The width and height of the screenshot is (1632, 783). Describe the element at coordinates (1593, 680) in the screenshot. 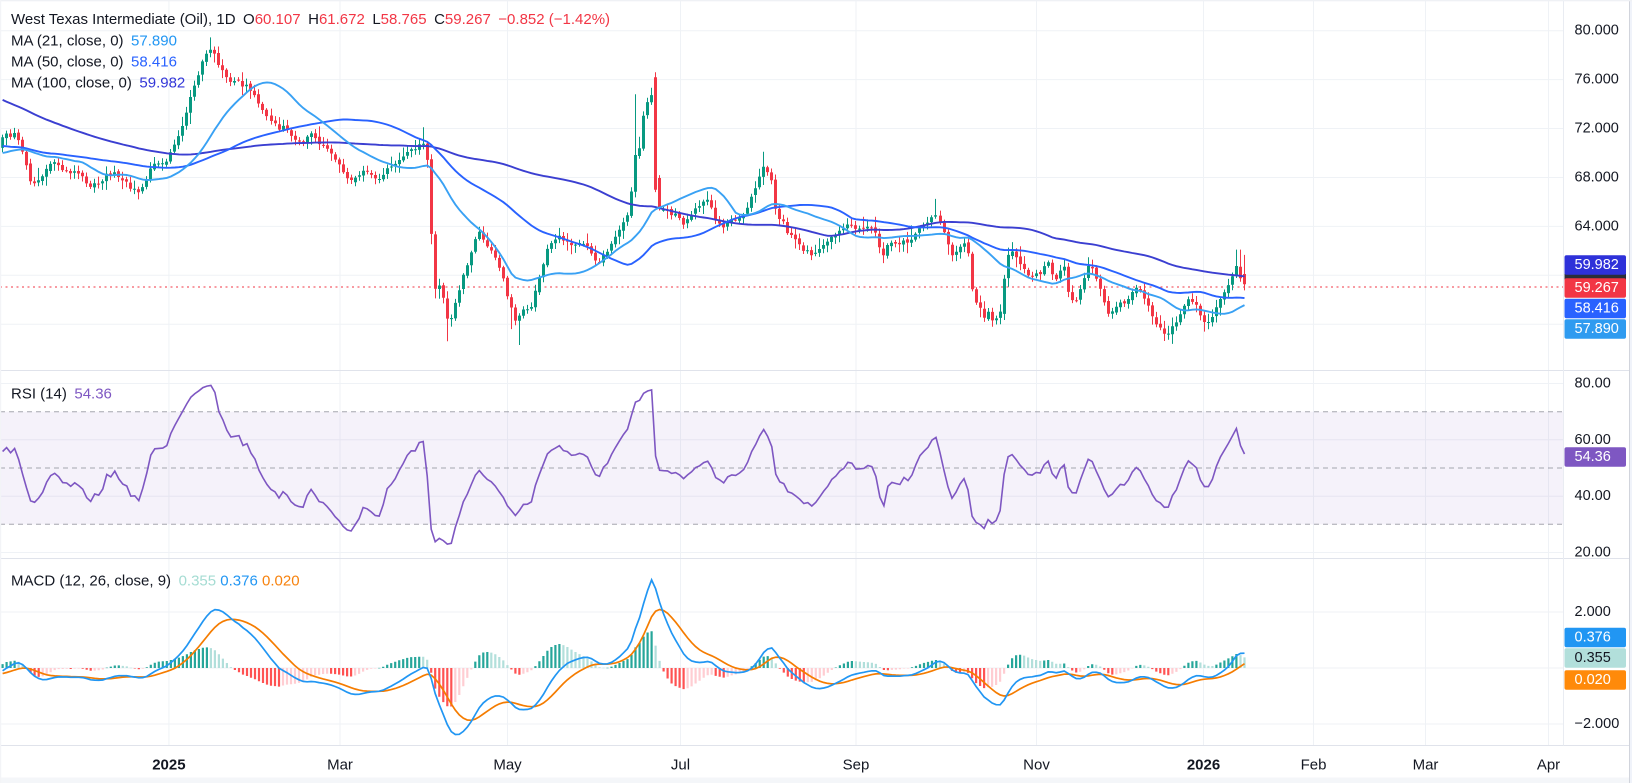

I see `svg-text: 0.020` at that location.